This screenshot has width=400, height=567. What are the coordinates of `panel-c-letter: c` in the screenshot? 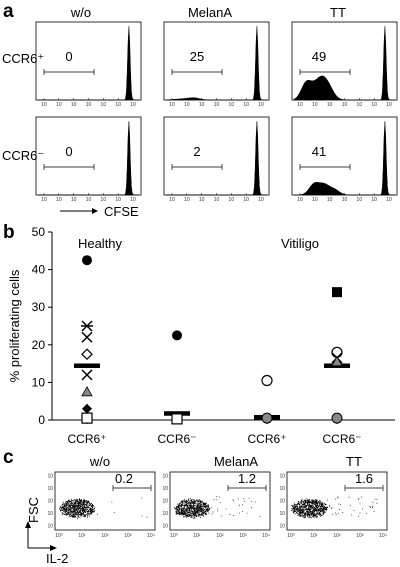 It's located at (8, 457).